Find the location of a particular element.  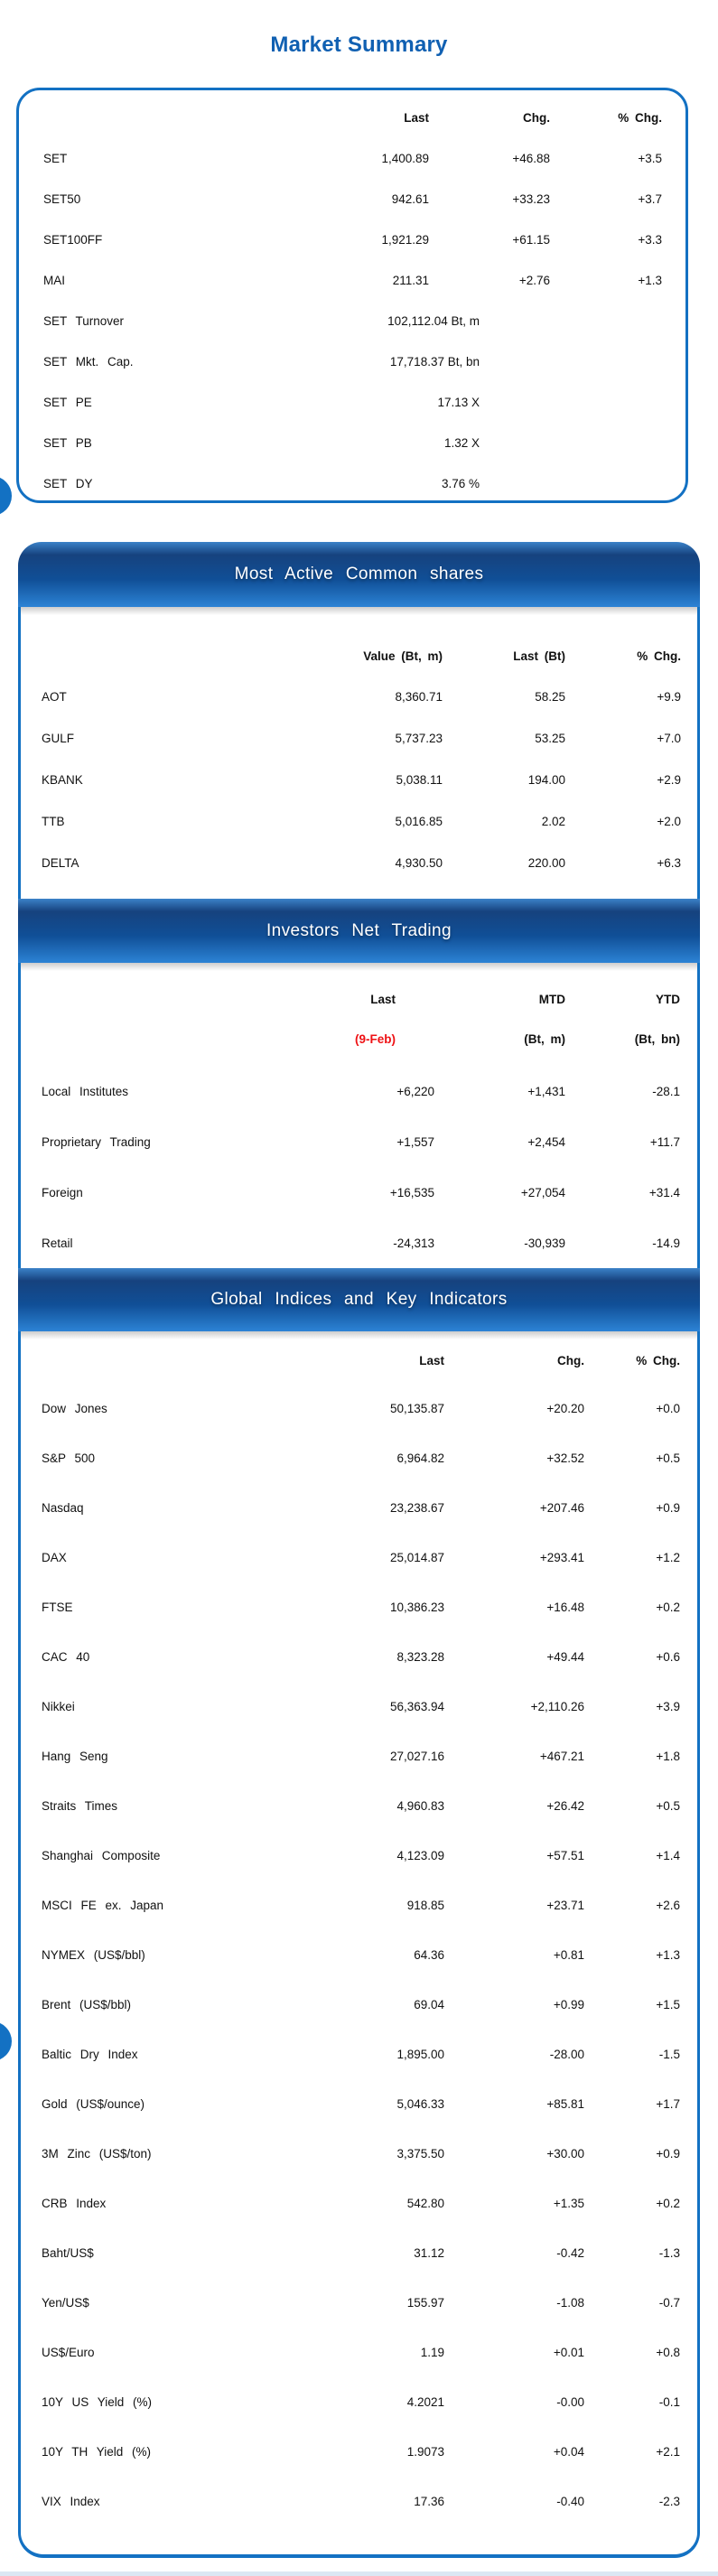

table-row: DELTA 4,930.50 220.00 +6.3 is located at coordinates (351, 862).